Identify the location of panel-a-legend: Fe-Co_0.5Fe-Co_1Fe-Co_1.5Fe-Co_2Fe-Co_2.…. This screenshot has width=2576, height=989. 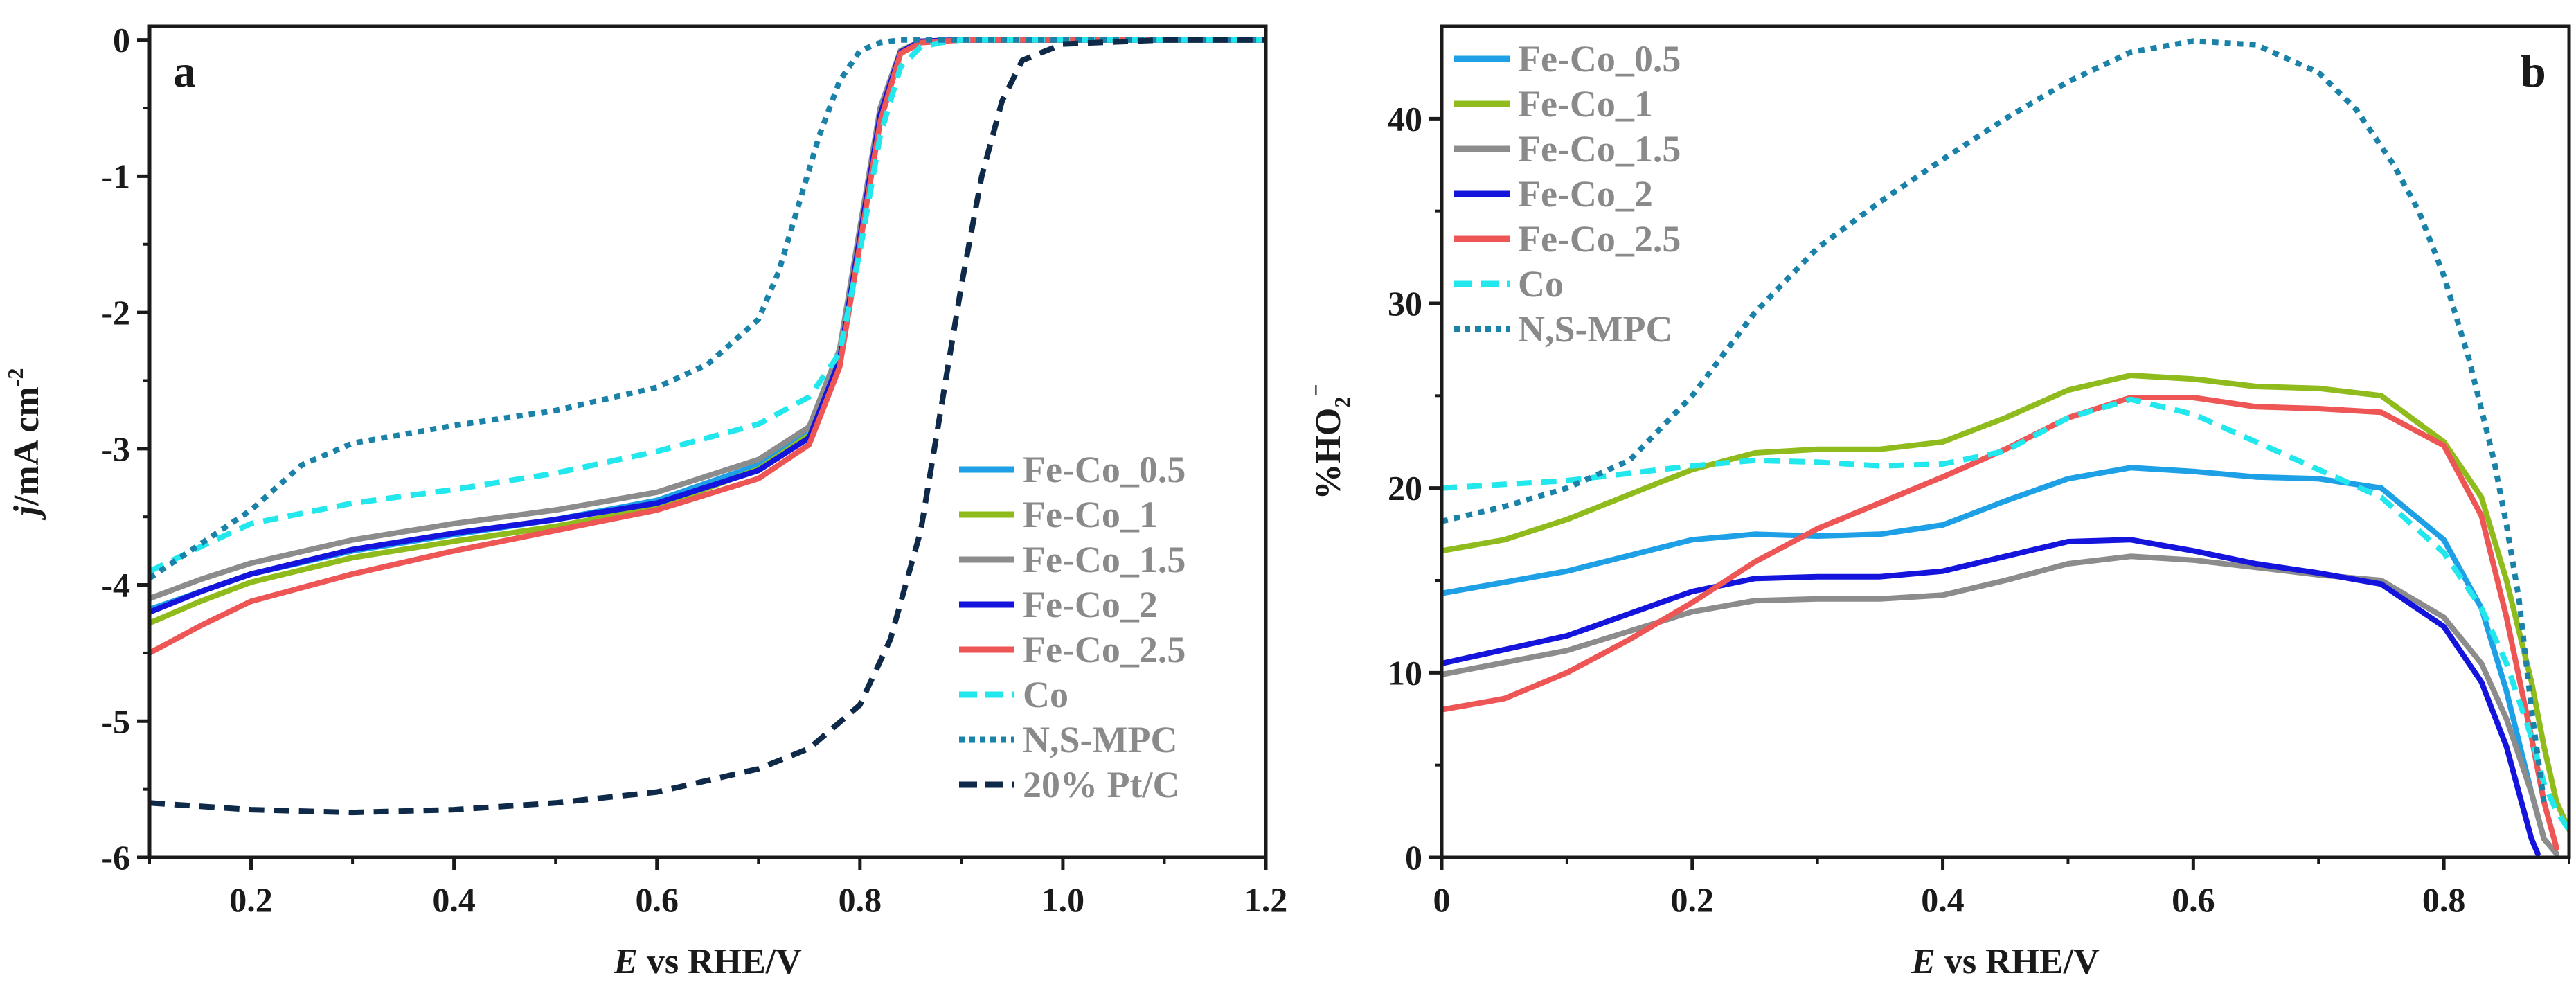
(1072, 627).